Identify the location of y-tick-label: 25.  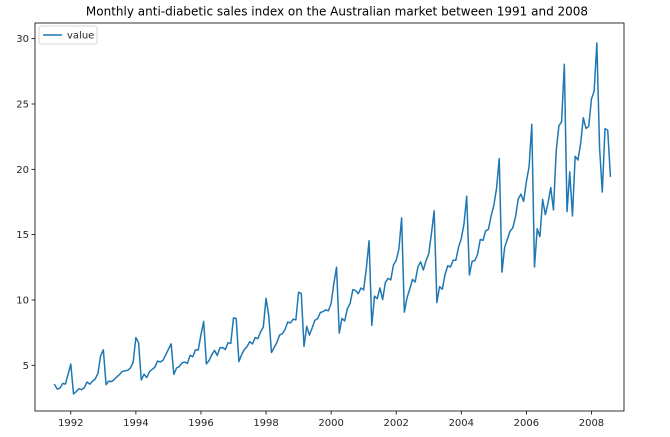
(22, 104).